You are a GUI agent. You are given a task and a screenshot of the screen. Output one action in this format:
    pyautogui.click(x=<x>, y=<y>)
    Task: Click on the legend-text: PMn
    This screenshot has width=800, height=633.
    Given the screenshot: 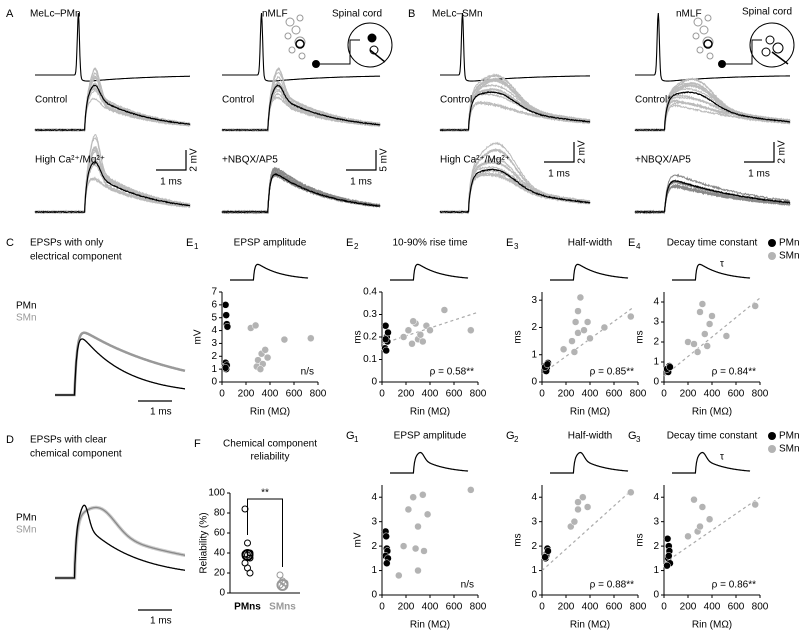 What is the action you would take?
    pyautogui.click(x=26, y=518)
    